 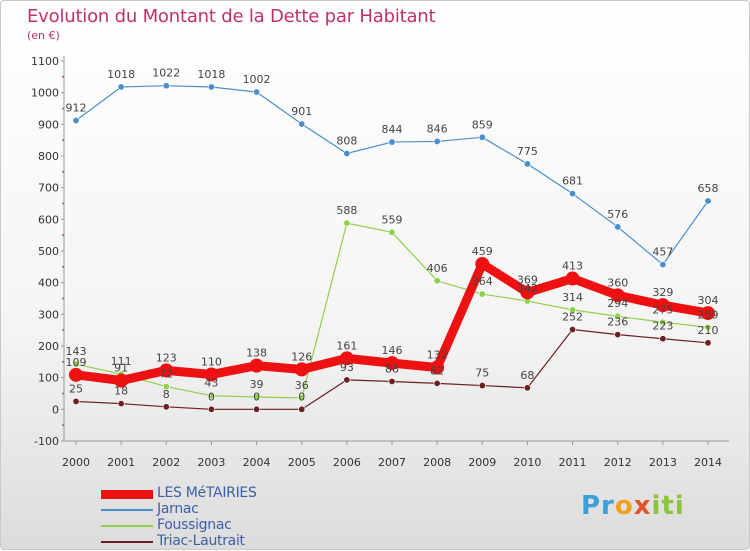 I want to click on data-label: 252, so click(x=572, y=317).